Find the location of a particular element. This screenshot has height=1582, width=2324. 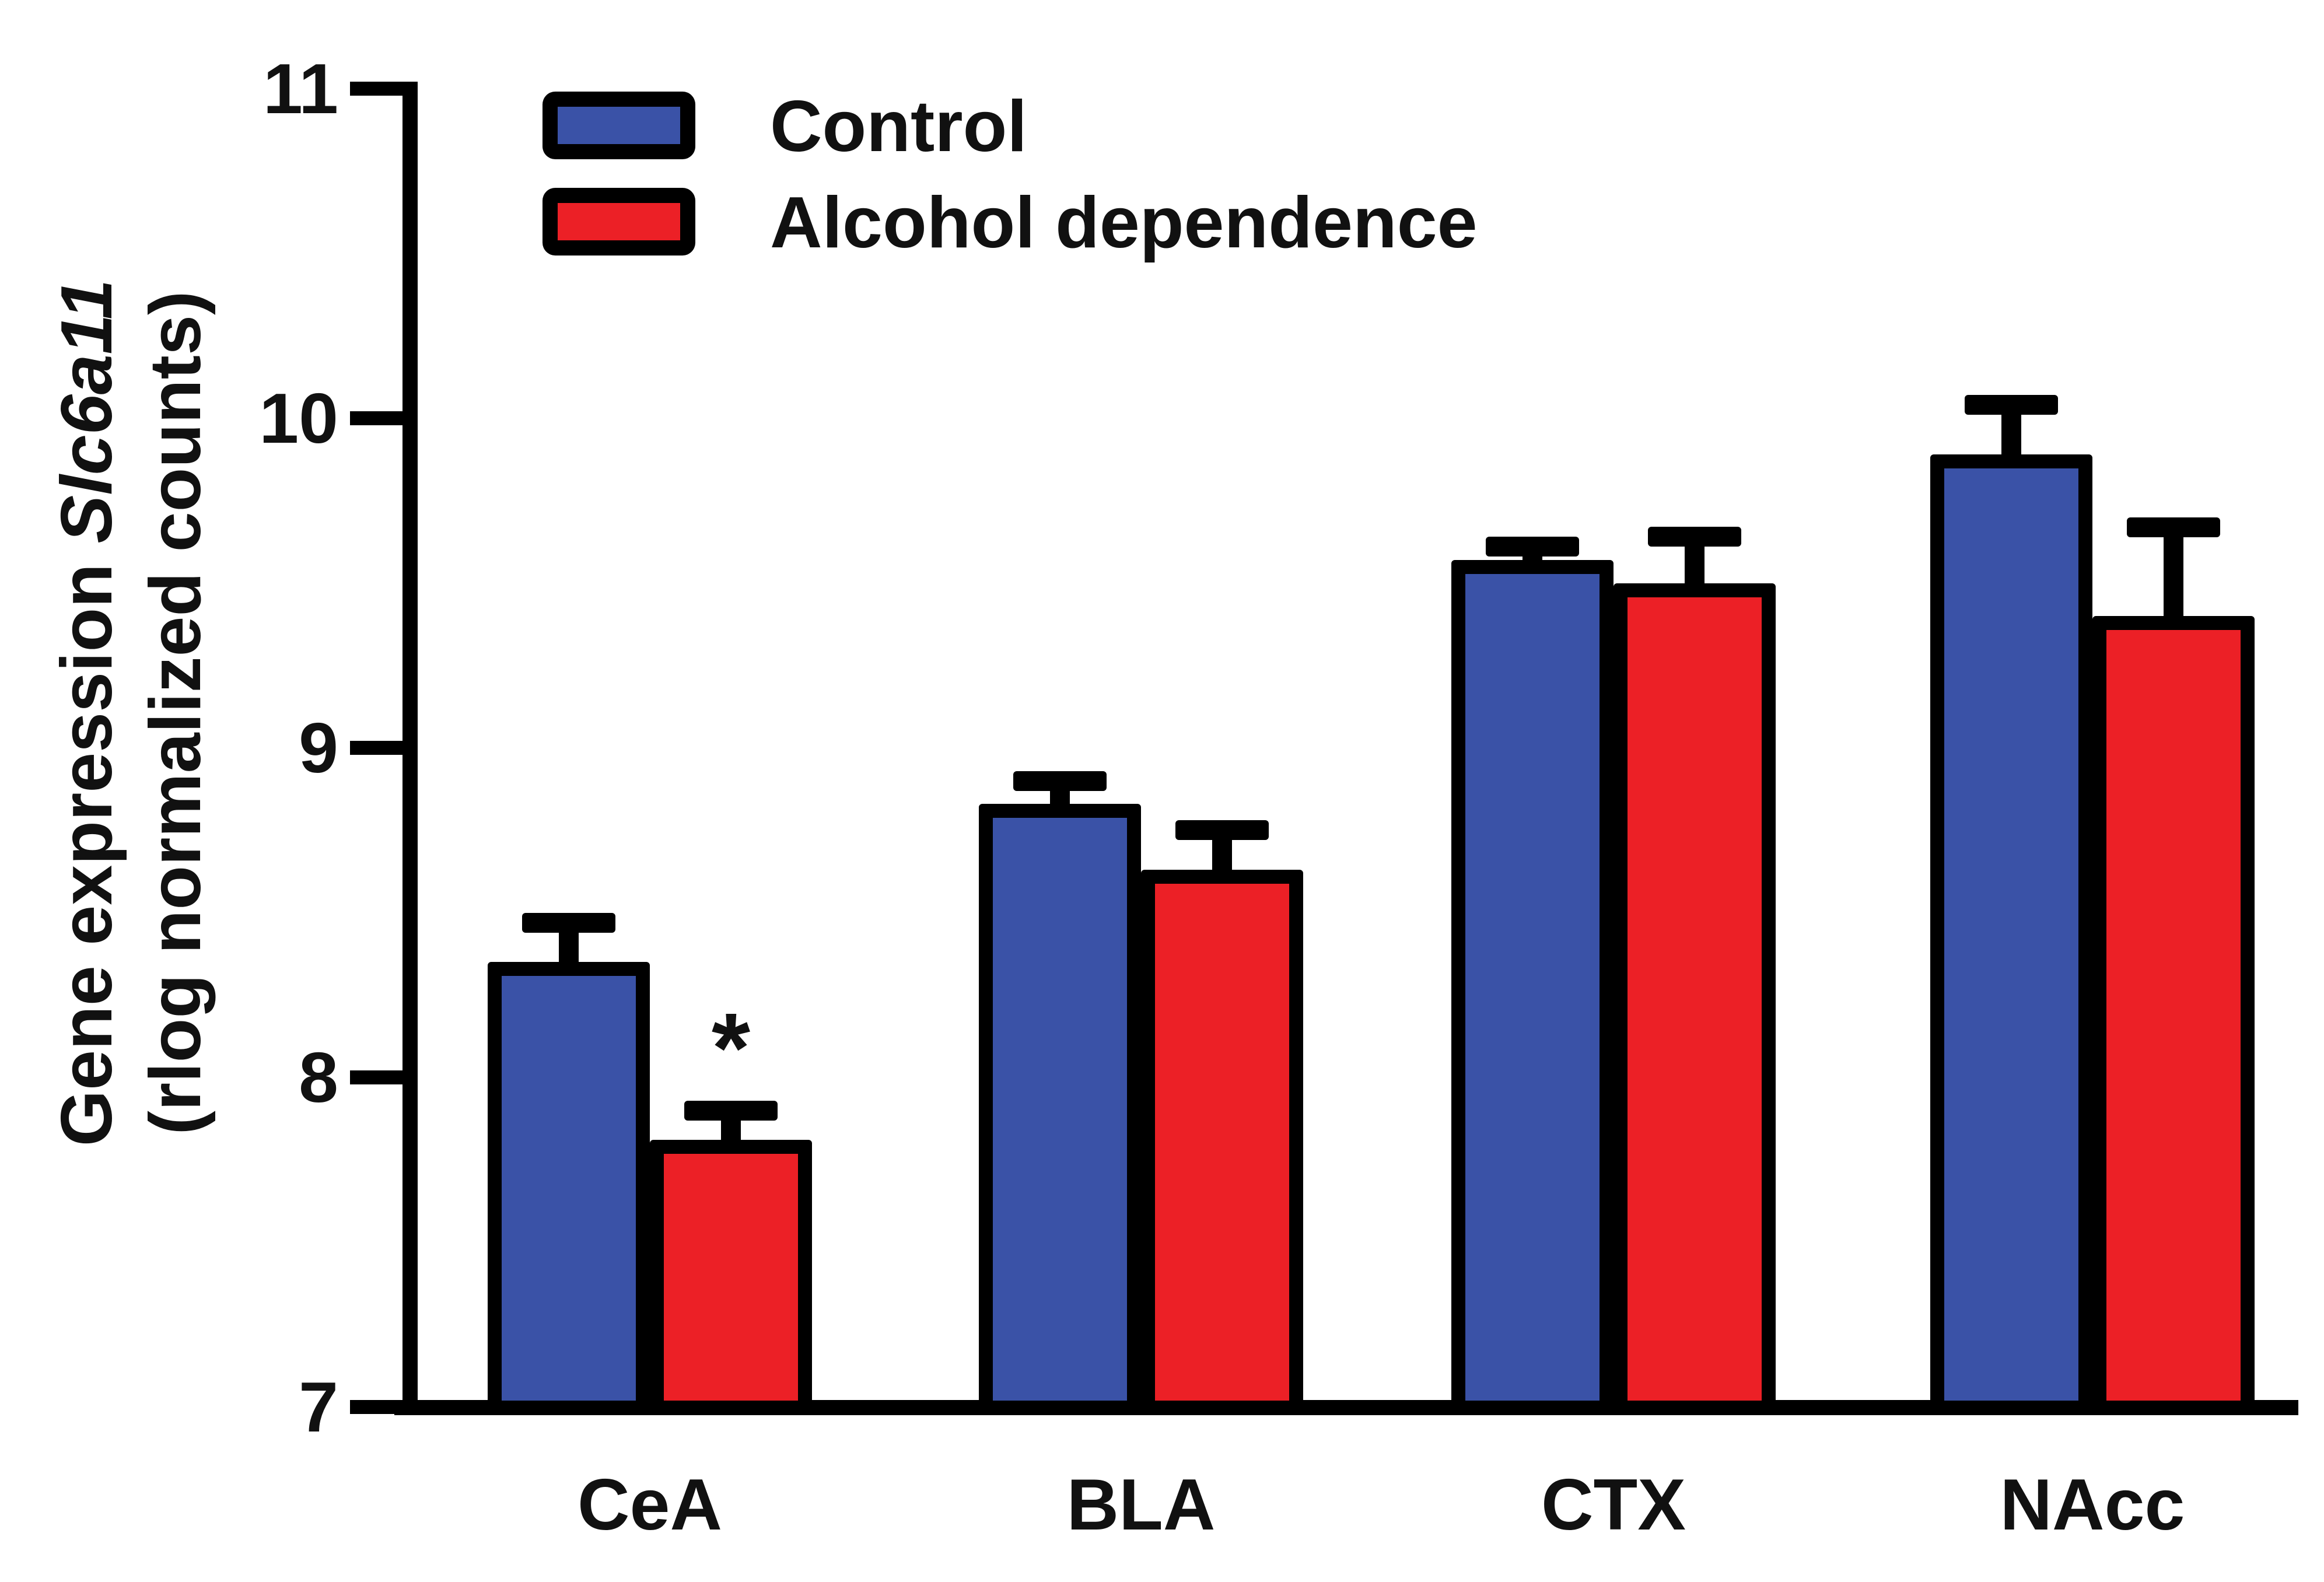

bar-alcohol-cea is located at coordinates (731, 1277).